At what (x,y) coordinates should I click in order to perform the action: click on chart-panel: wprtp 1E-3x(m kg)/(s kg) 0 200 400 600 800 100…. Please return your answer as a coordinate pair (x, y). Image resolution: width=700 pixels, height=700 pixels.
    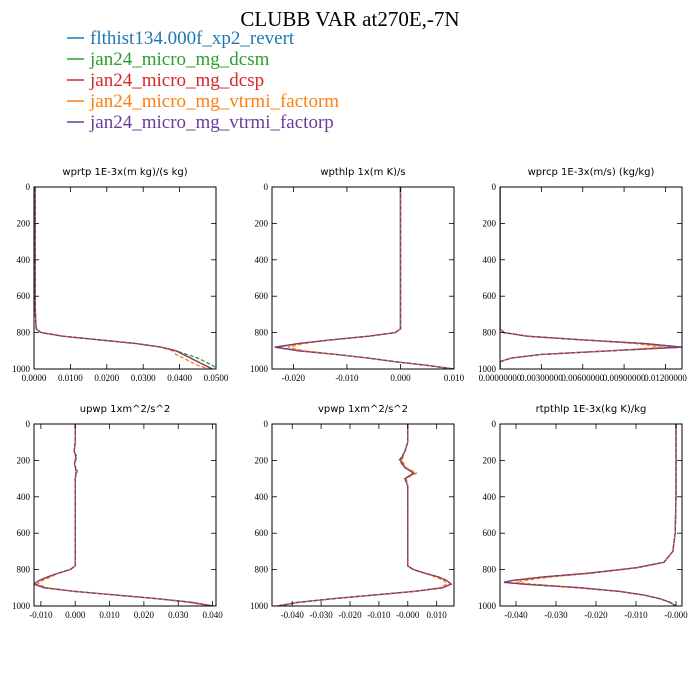
    Looking at the image, I should click on (120, 275).